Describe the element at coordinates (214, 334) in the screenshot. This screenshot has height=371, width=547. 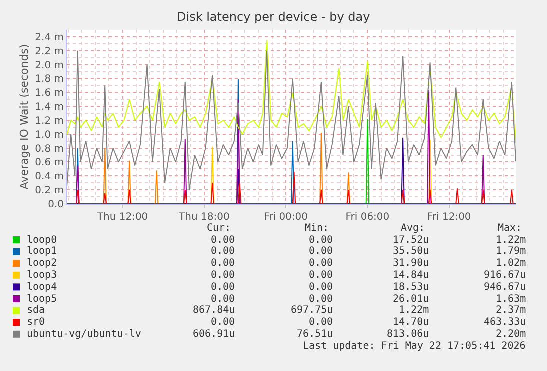
I see `text: 606.91u` at that location.